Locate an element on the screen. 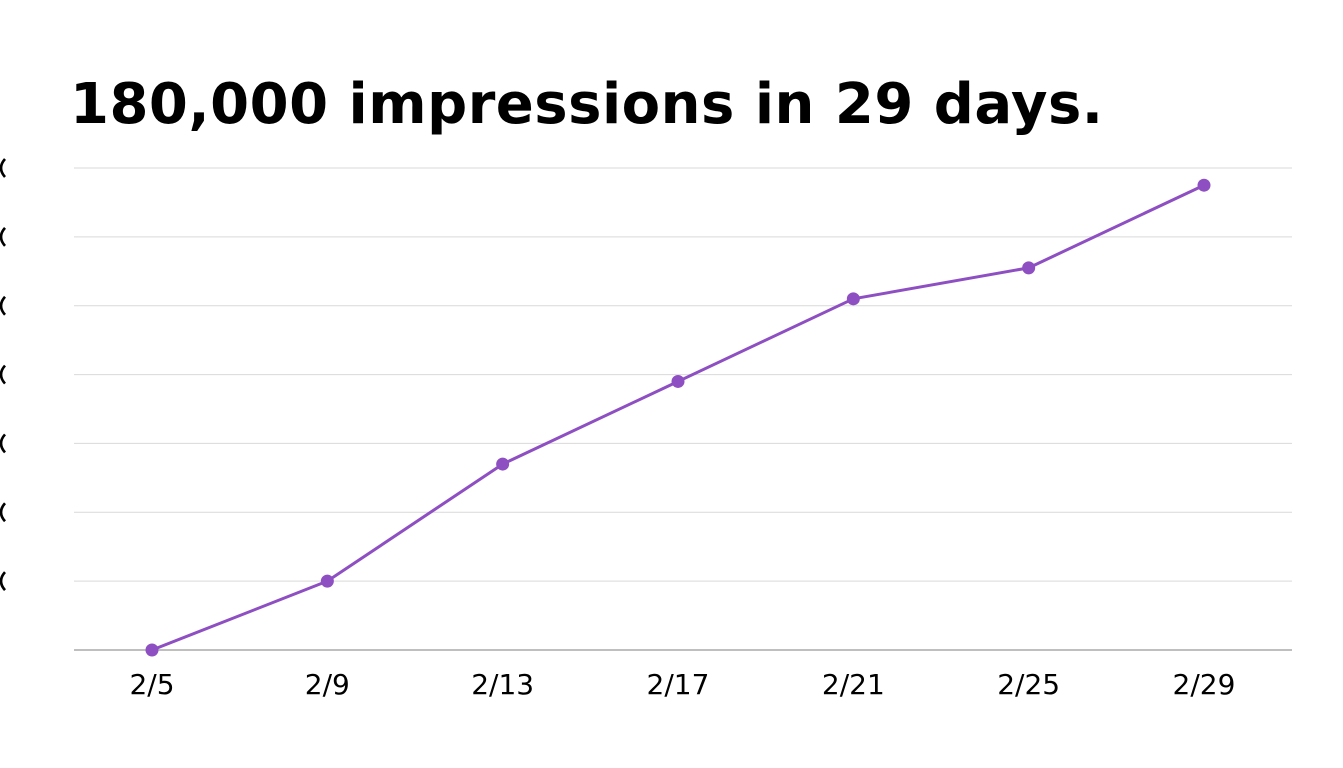 This screenshot has width=1343, height=768. y-axis-tick-marks is located at coordinates (3, 375).